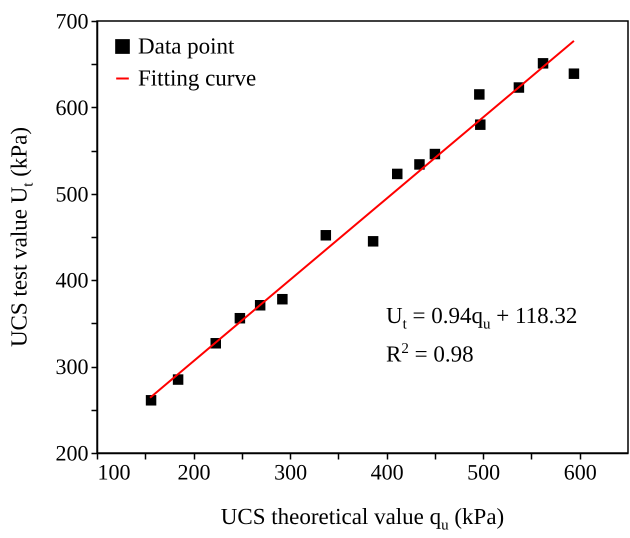 The height and width of the screenshot is (538, 630). Describe the element at coordinates (291, 472) in the screenshot. I see `x-tick-label: 300` at that location.